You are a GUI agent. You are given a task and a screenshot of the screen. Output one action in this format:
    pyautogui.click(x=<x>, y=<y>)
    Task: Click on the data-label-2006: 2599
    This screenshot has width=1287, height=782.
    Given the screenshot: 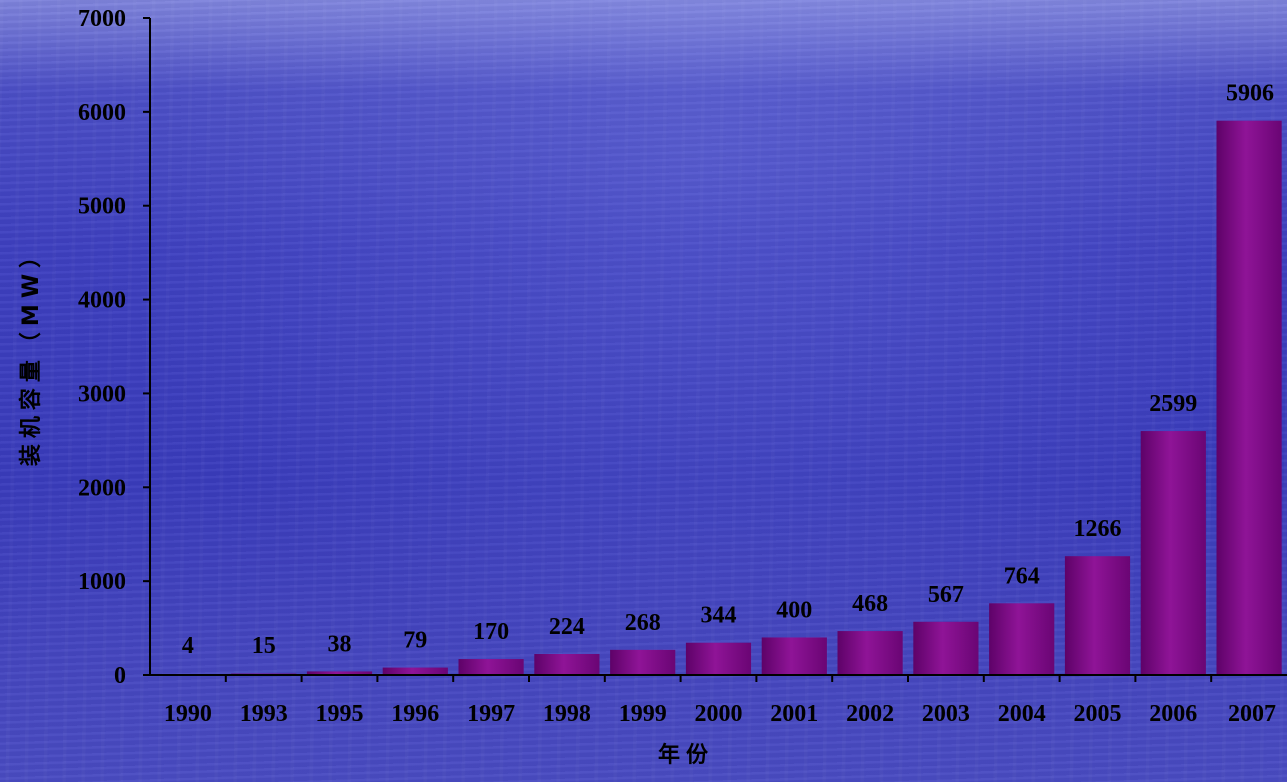 What is the action you would take?
    pyautogui.click(x=1173, y=404)
    